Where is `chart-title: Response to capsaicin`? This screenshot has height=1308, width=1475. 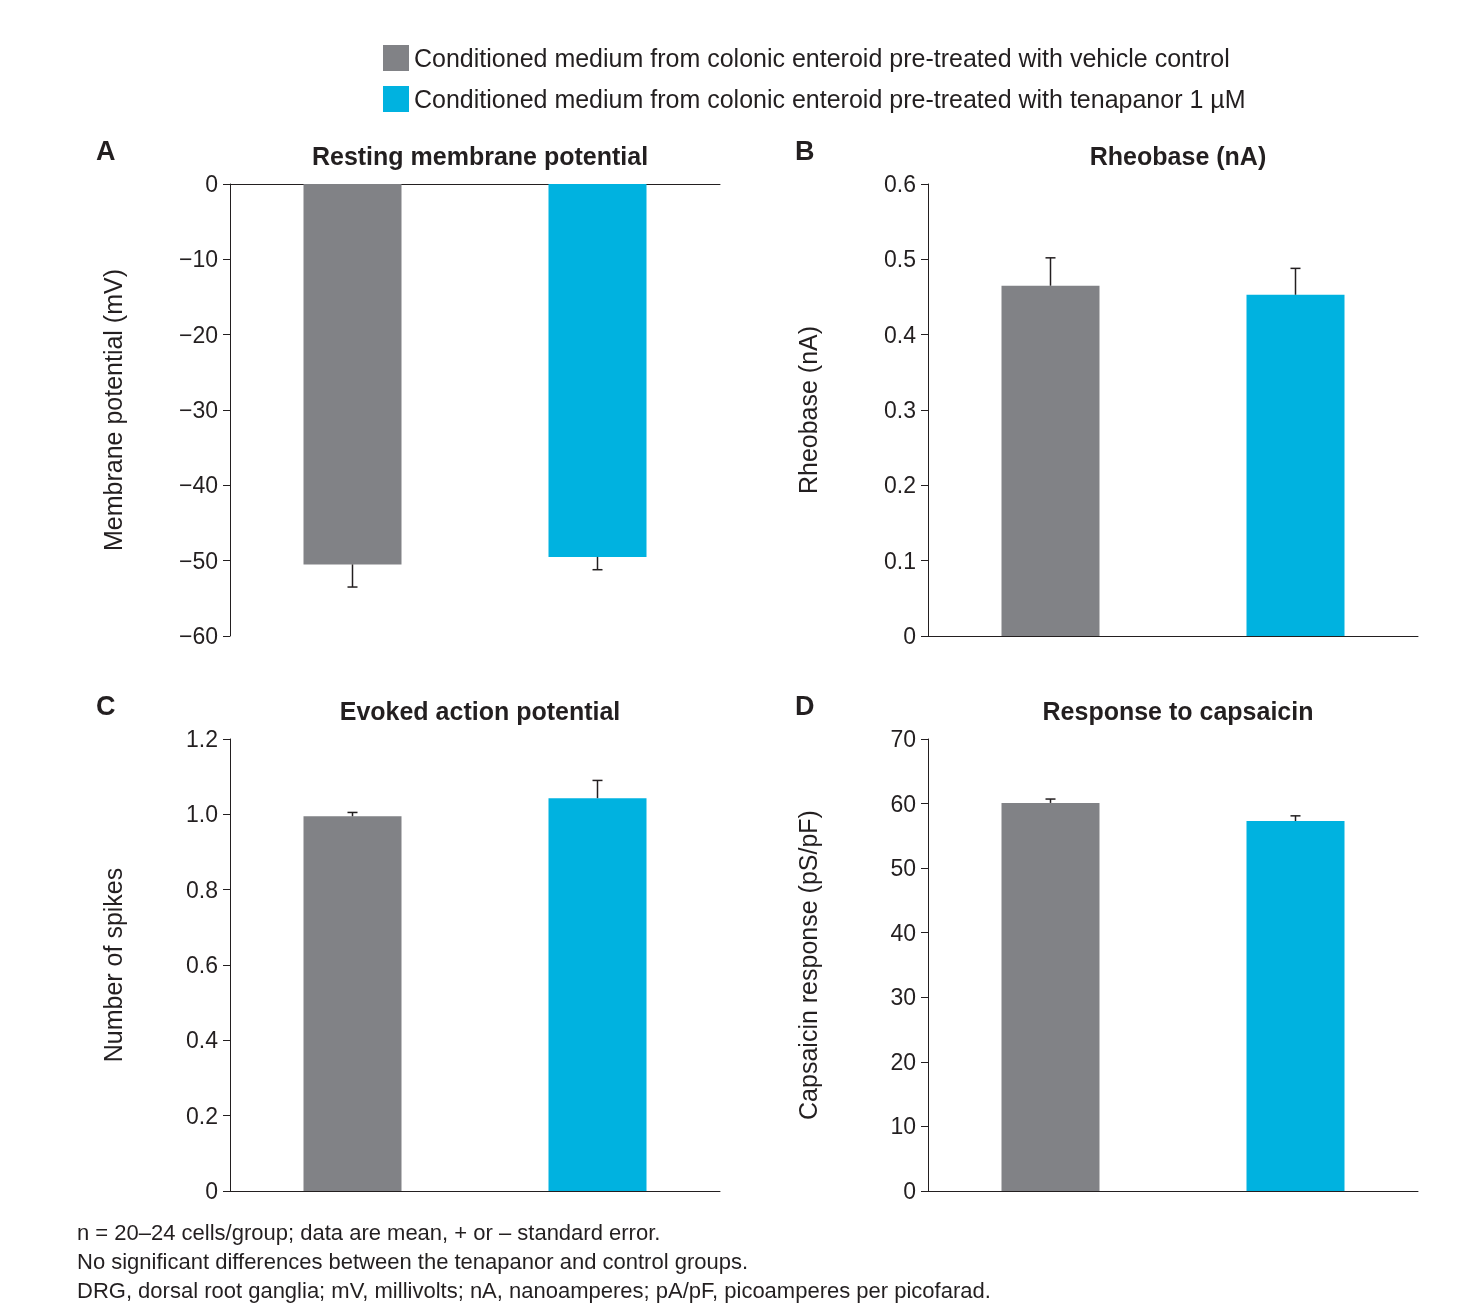 chart-title: Response to capsaicin is located at coordinates (1178, 710).